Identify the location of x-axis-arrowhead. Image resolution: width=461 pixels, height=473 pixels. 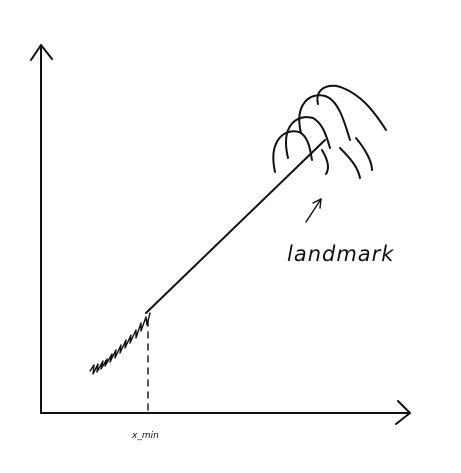
(403, 412).